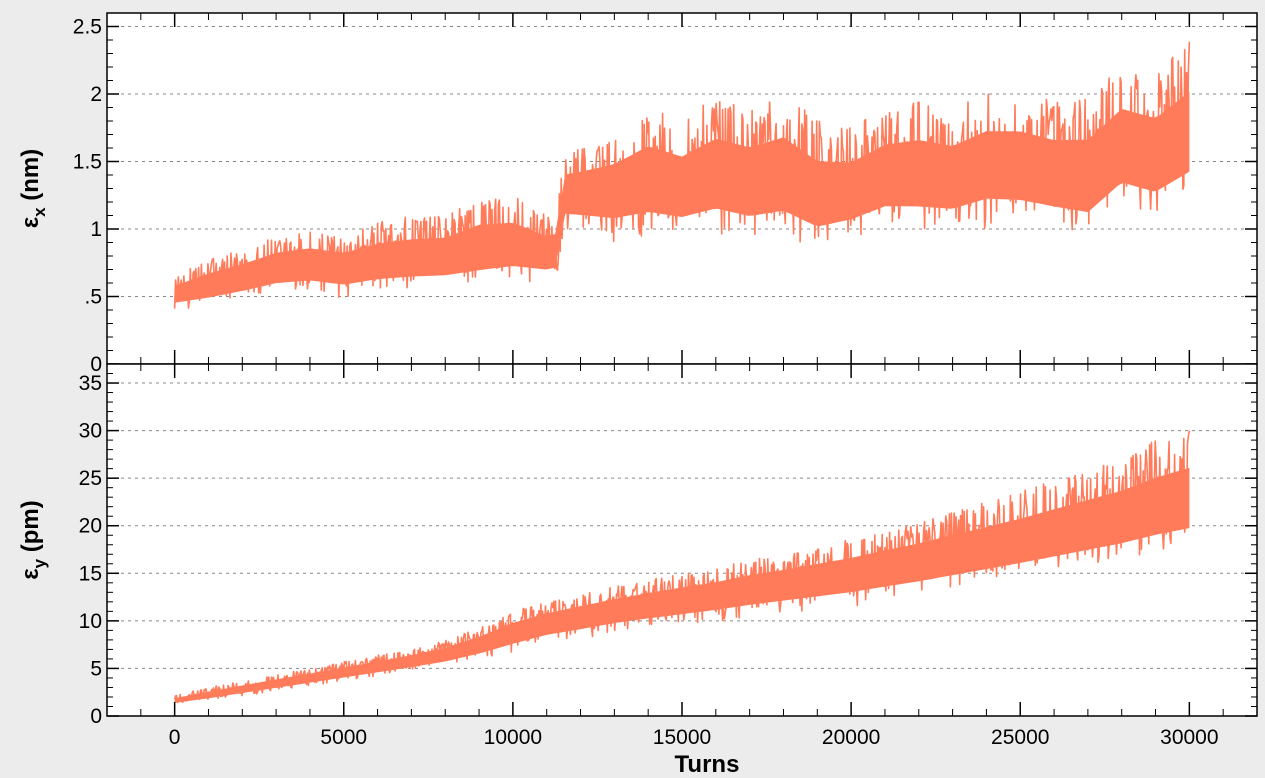 The height and width of the screenshot is (778, 1265). I want to click on bottom-y-axis-subscript: y, so click(39, 563).